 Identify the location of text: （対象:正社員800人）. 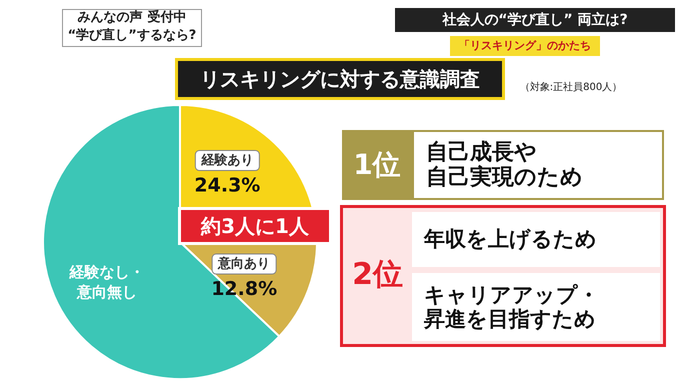
(571, 88).